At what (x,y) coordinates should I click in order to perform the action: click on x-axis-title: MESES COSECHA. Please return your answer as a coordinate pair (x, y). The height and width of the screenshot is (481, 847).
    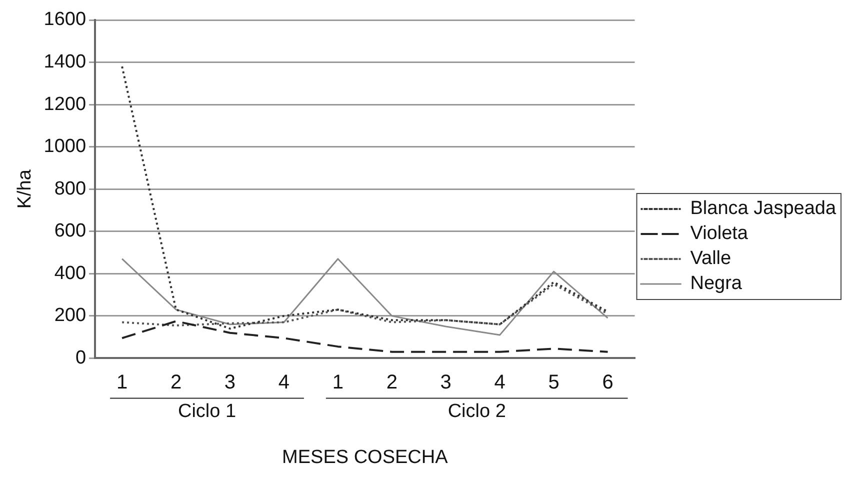
    Looking at the image, I should click on (365, 457).